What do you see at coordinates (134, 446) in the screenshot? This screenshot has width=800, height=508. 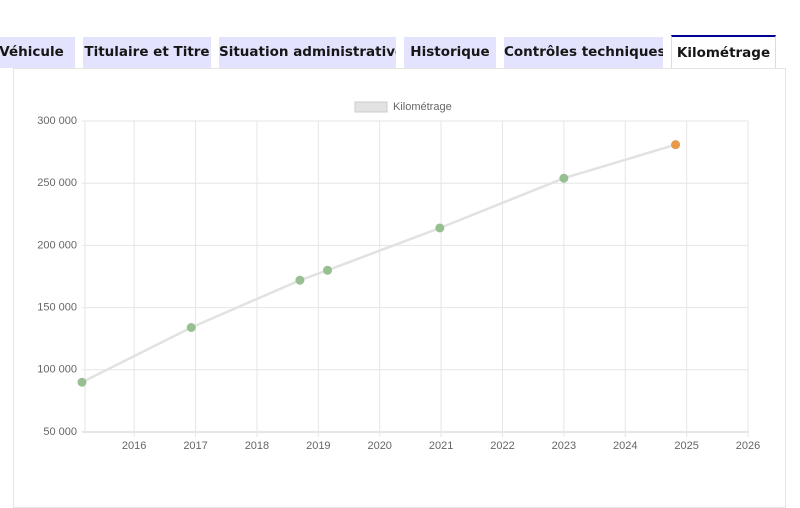 I see `x-tick-label: 2016` at bounding box center [134, 446].